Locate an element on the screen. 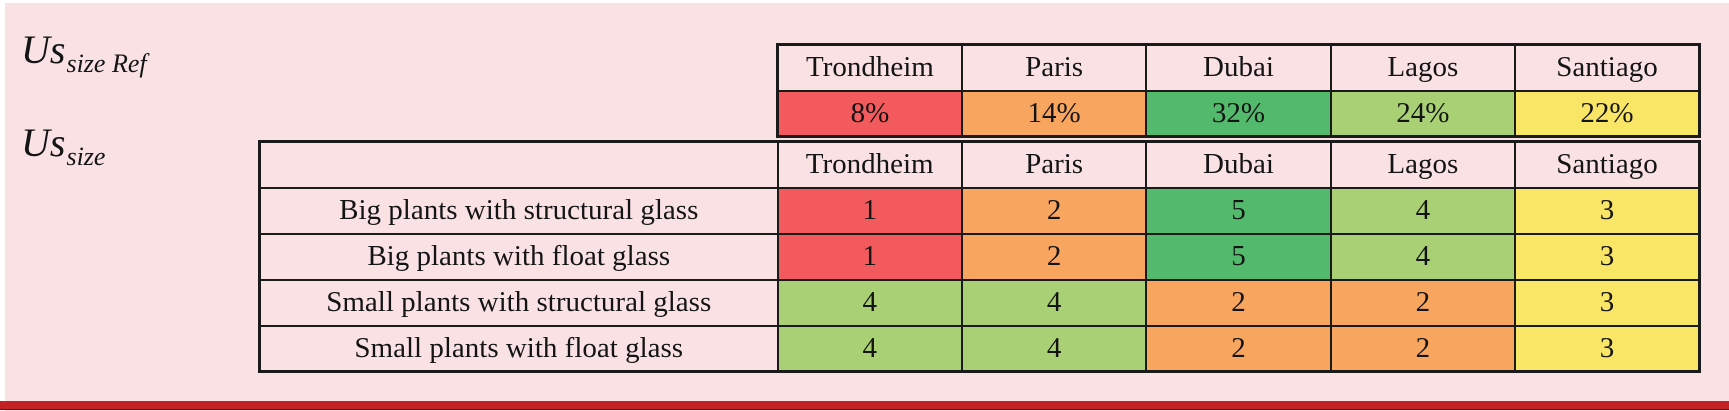 The image size is (1729, 411). city-header-row: Trondheim Paris Dubai Lagos Santiago is located at coordinates (979, 164).